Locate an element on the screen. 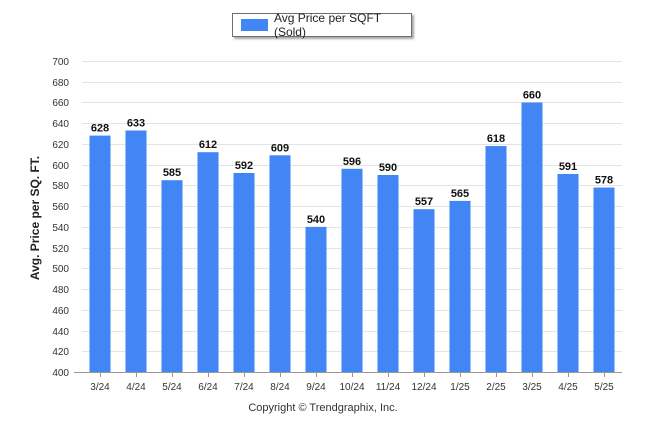  legend-label: Avg Price per SQFT (Sold) is located at coordinates (327, 25).